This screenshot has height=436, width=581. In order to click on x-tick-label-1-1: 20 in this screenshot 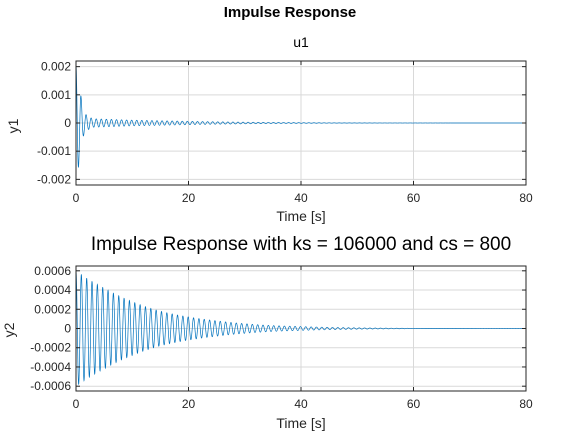, I will do `click(189, 404)`.